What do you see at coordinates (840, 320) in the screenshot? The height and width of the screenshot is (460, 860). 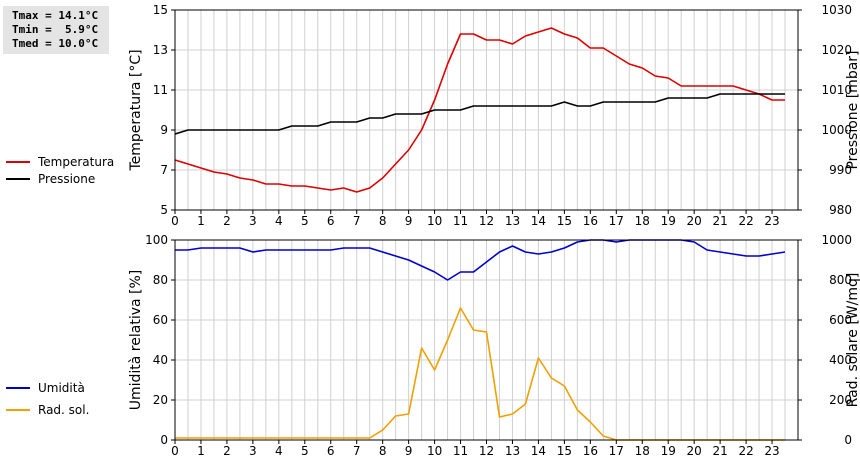 I see `y2-tick-label: 600` at bounding box center [840, 320].